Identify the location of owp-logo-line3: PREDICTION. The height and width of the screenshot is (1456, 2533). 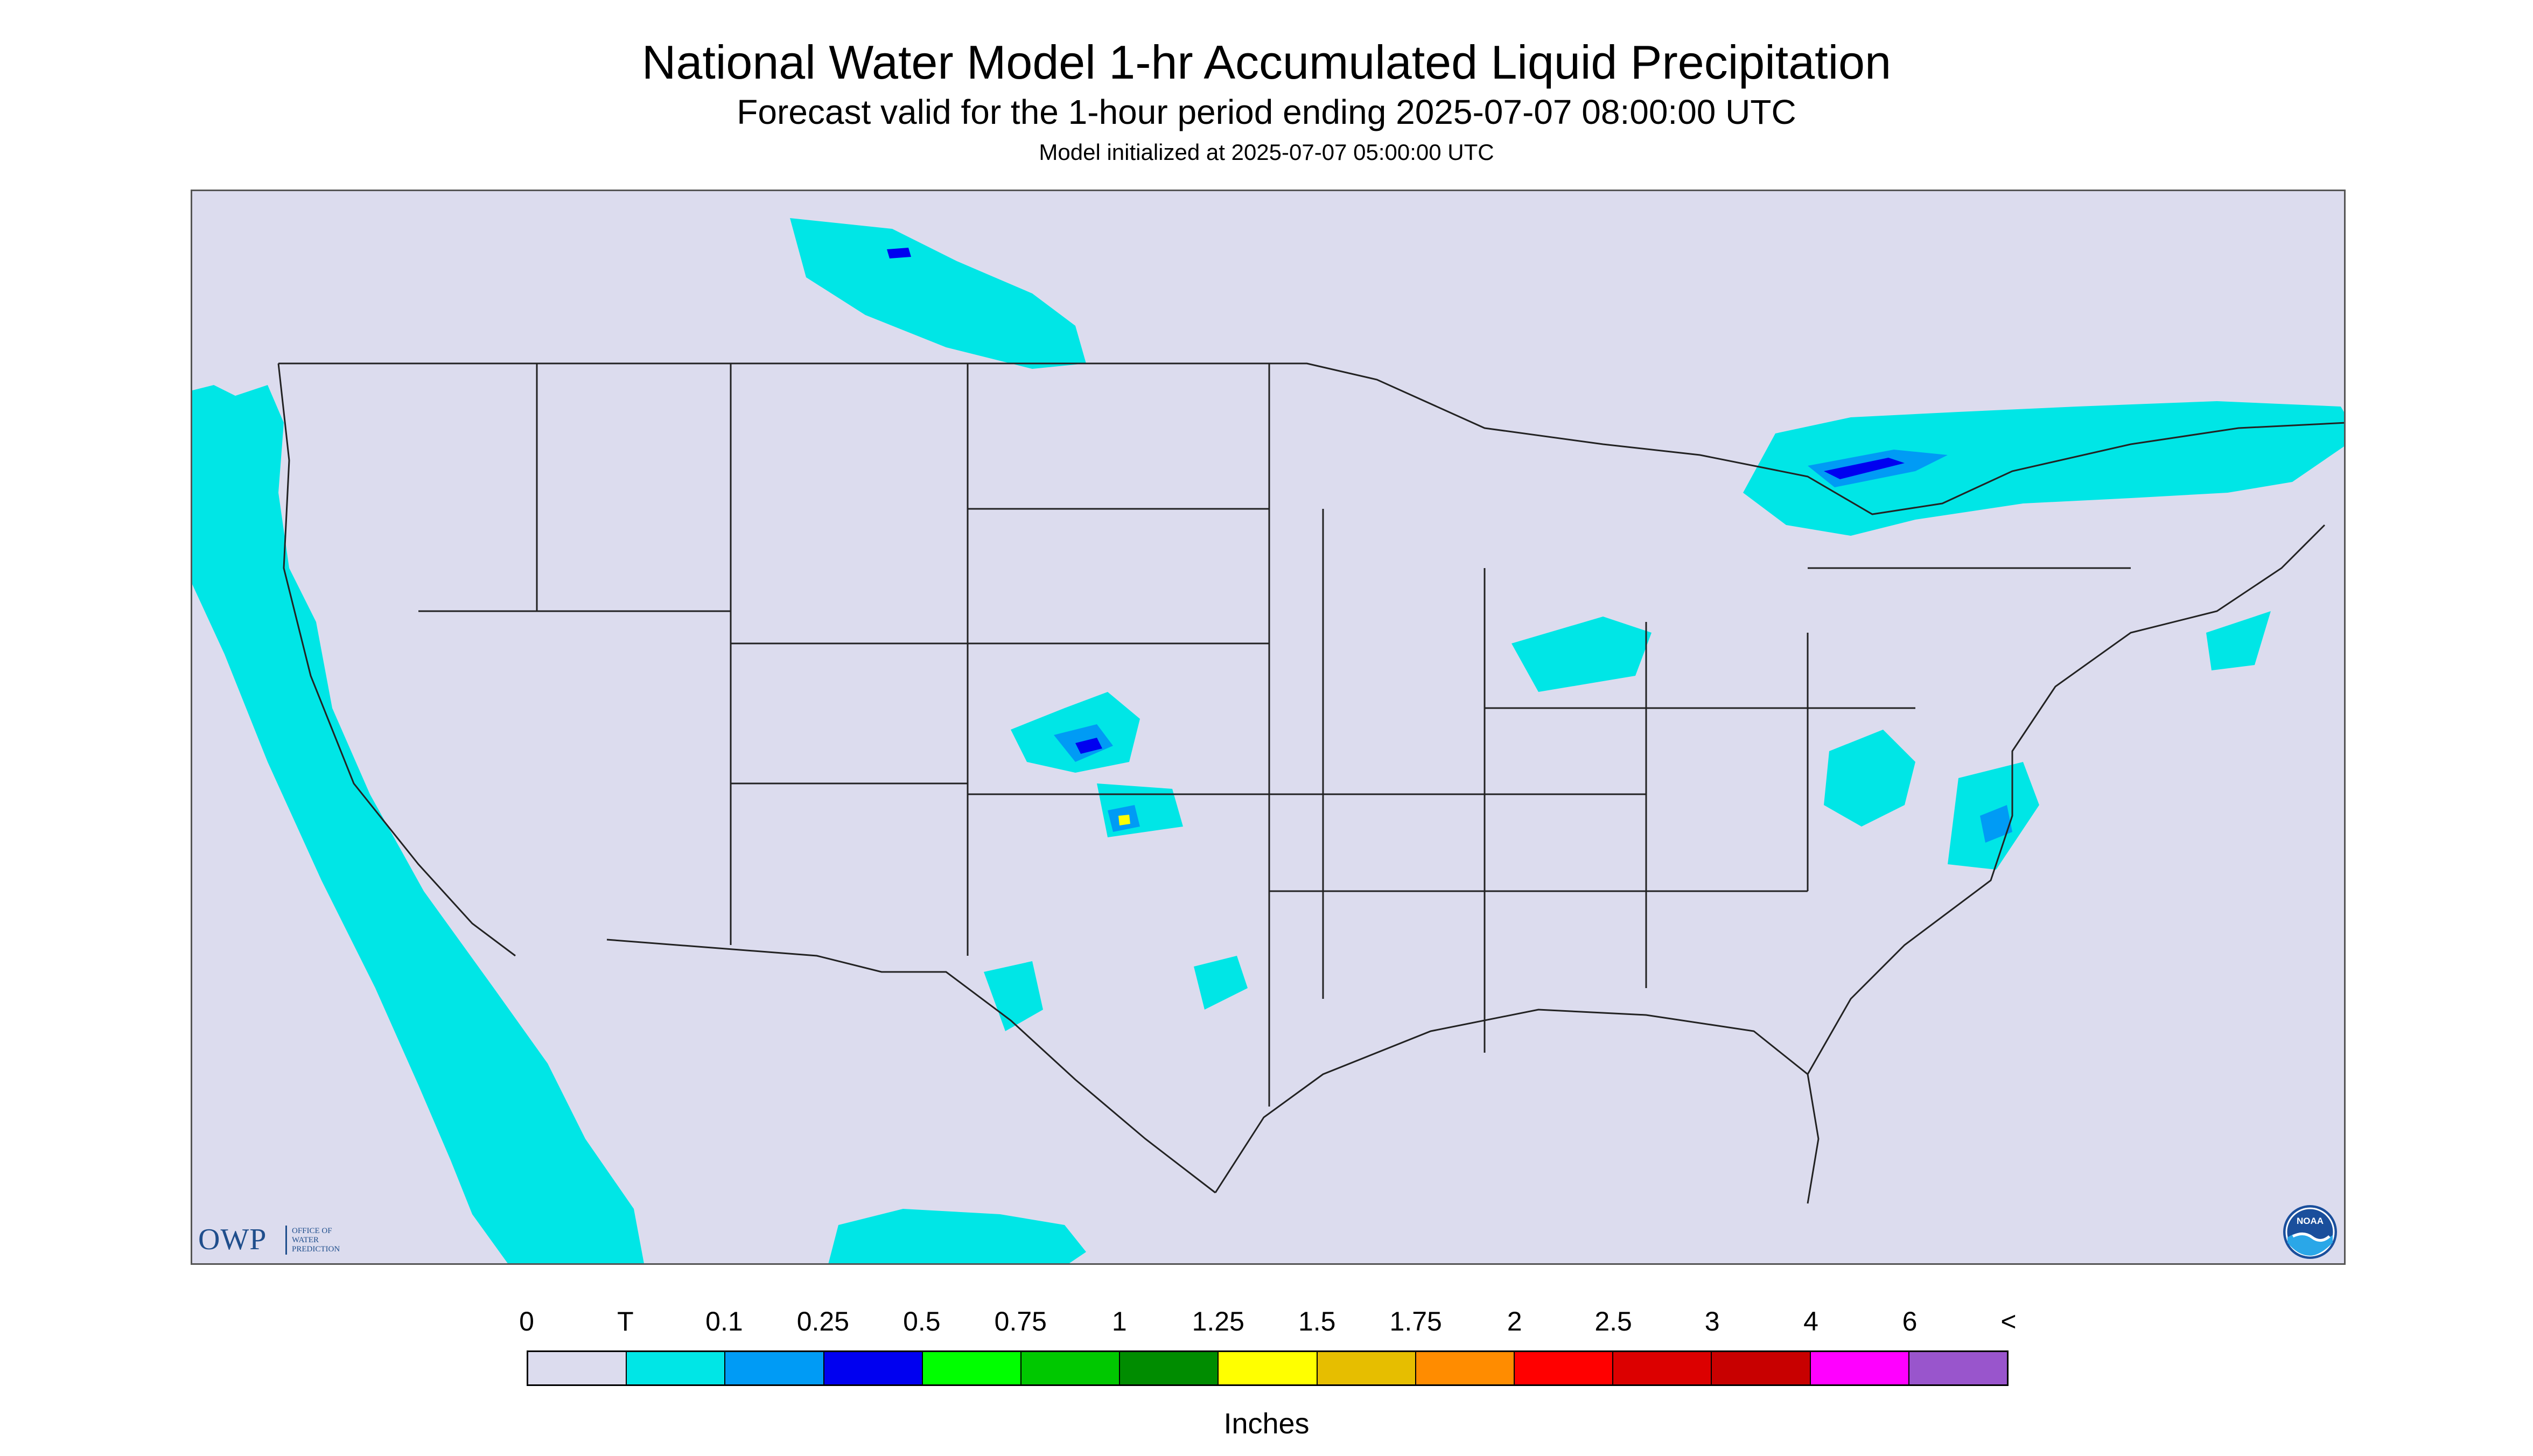
(316, 1249).